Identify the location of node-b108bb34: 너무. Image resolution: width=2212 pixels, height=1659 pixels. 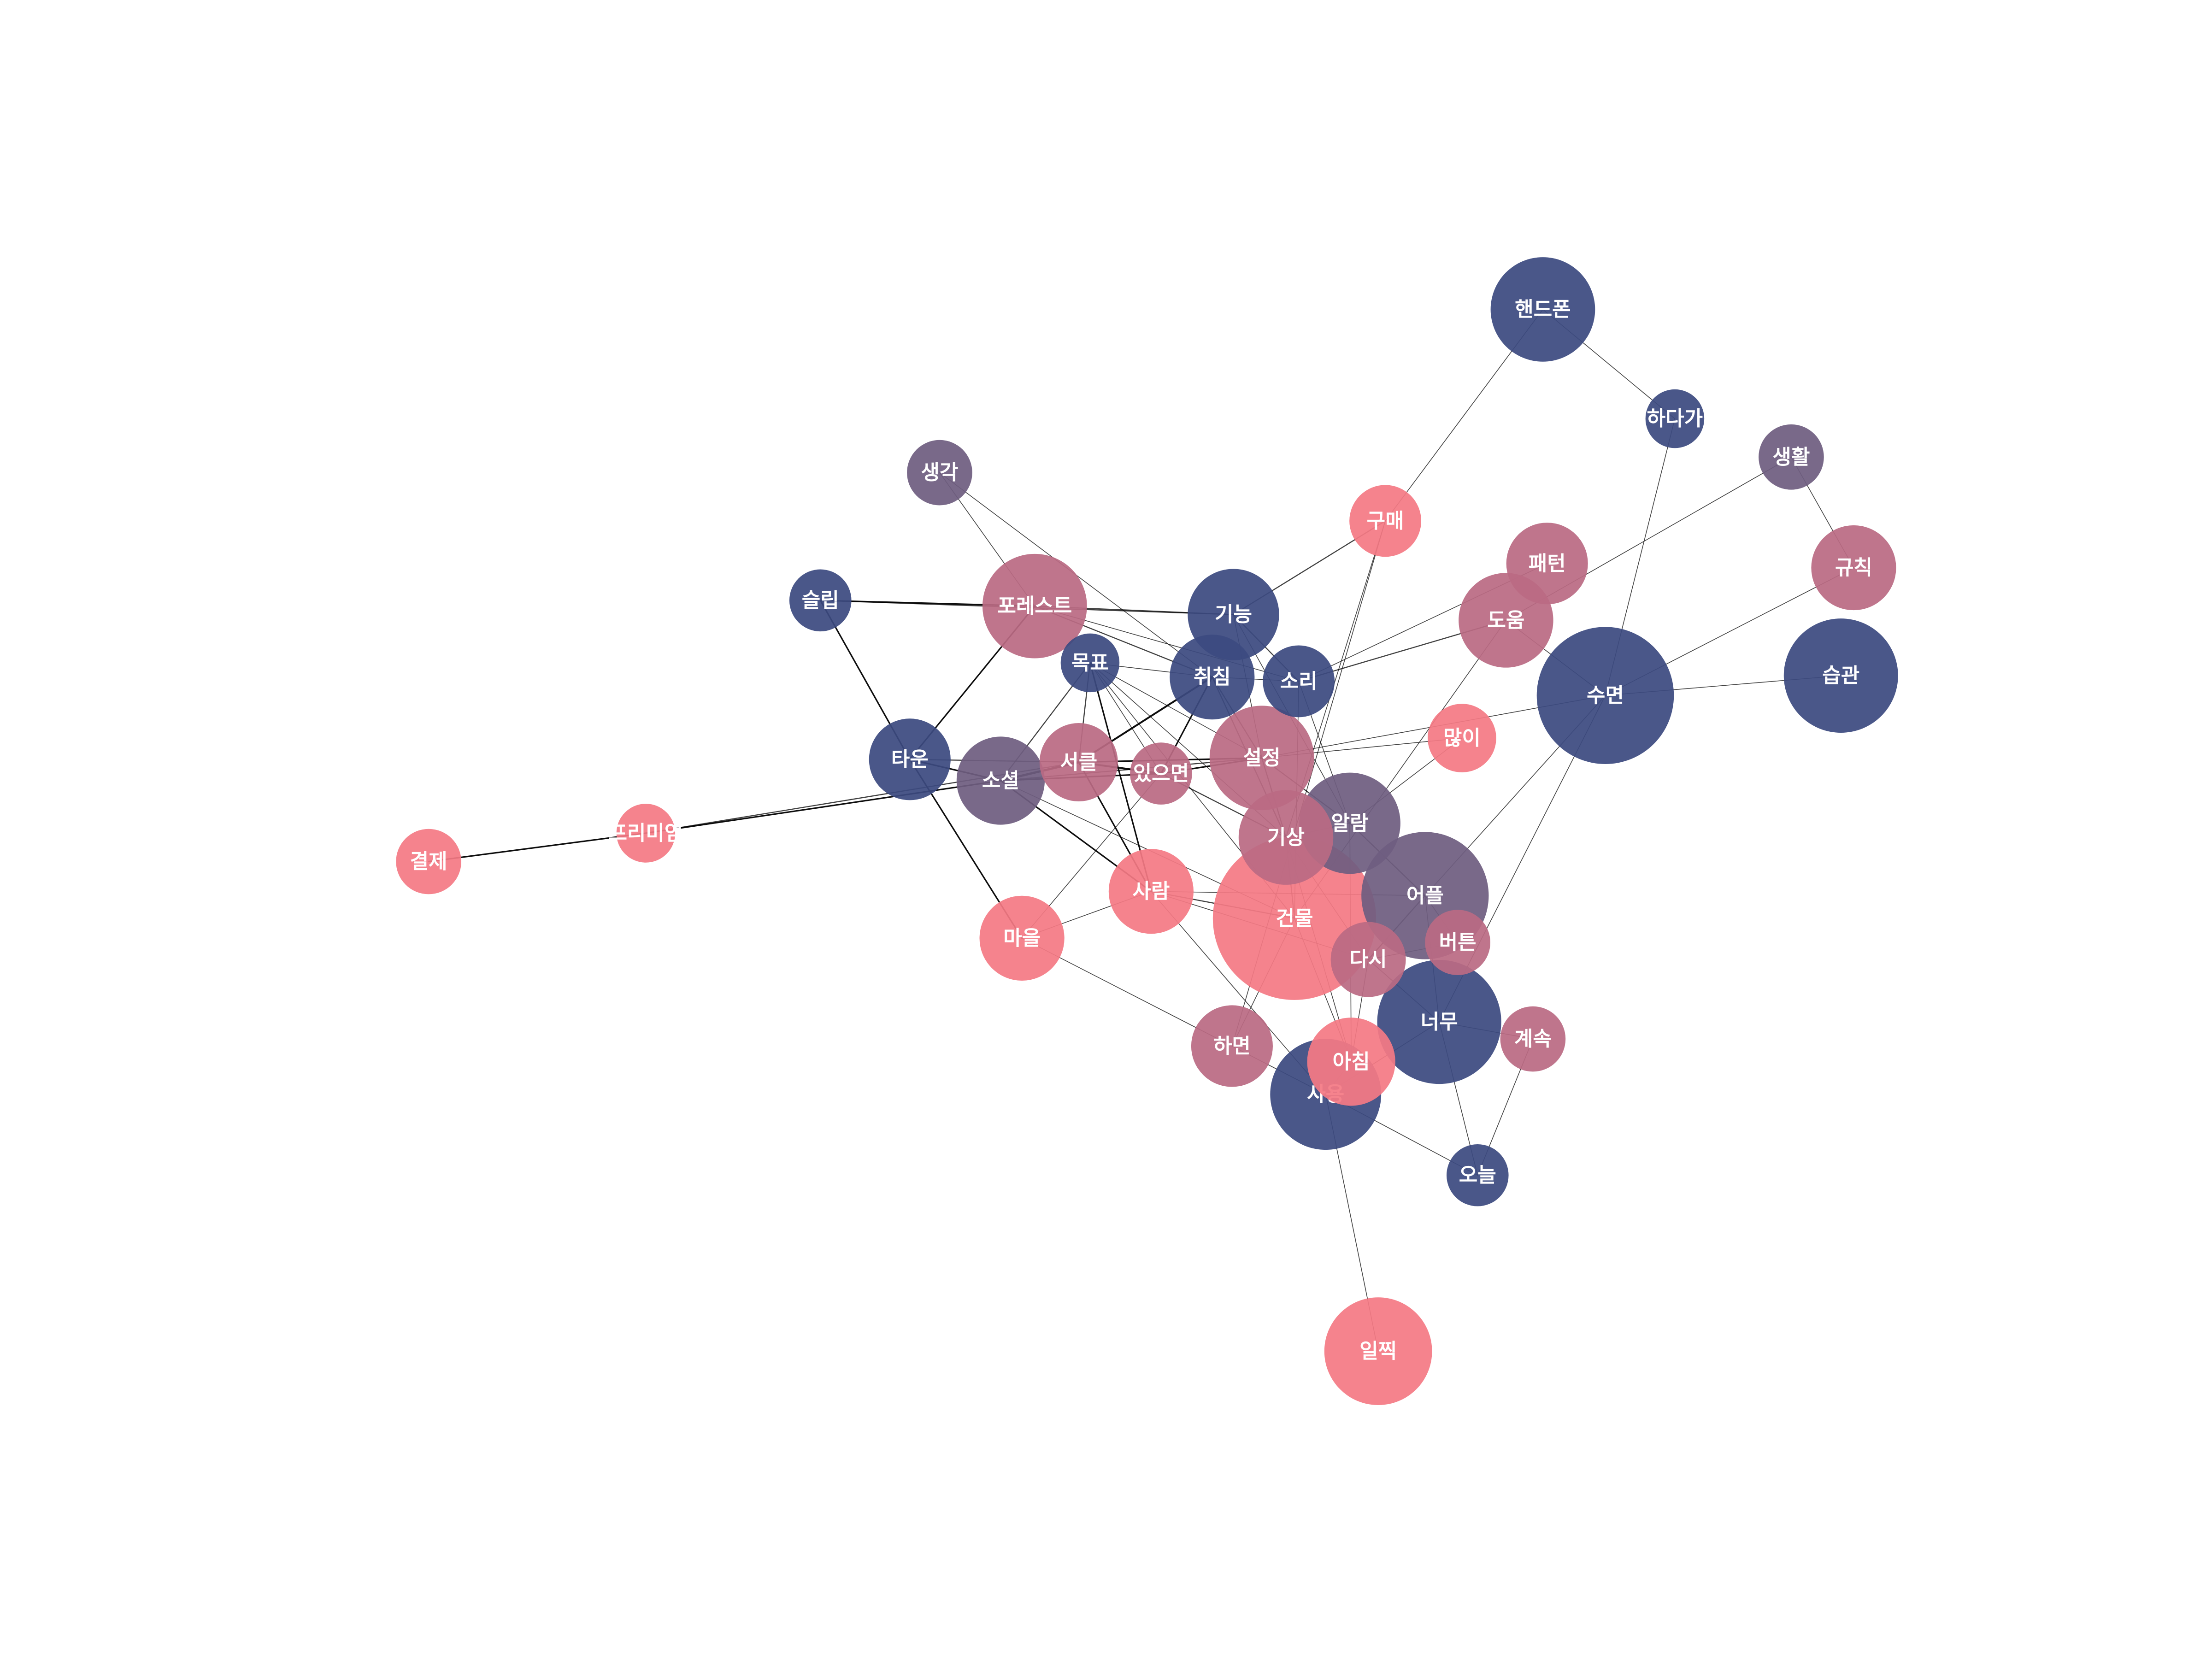
(1439, 1022).